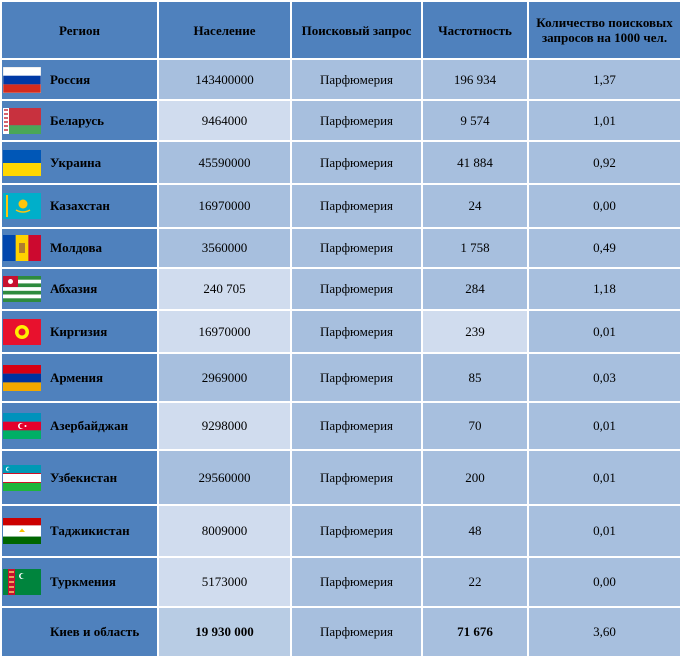 This screenshot has width=680, height=658. Describe the element at coordinates (340, 162) in the screenshot. I see `table-row: Украина 45590000 Парфюмерия 41 884 0,92` at that location.